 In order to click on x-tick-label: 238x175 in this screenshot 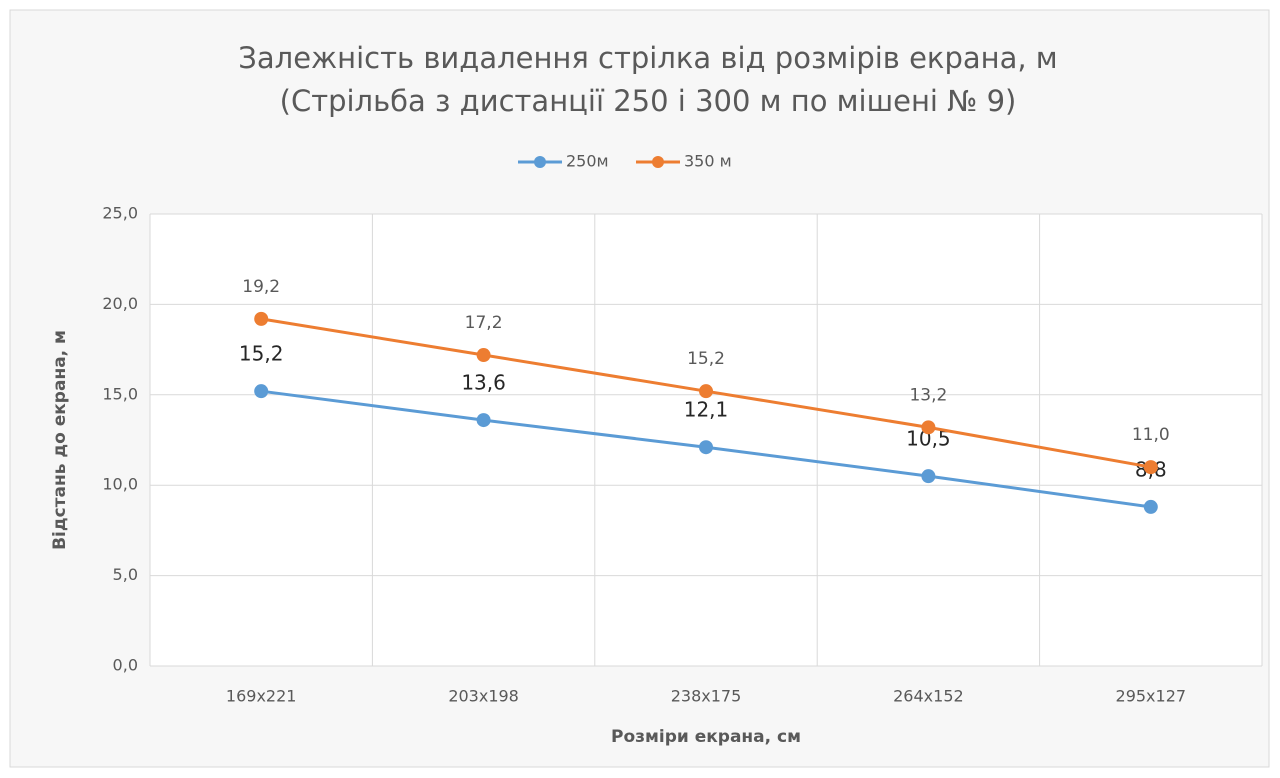, I will do `click(706, 696)`.